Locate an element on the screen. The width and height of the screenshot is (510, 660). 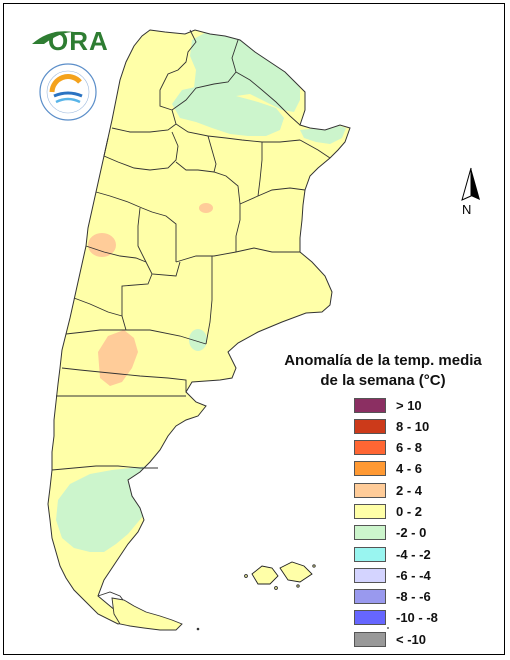
legend-label: > 10 is located at coordinates (409, 405).